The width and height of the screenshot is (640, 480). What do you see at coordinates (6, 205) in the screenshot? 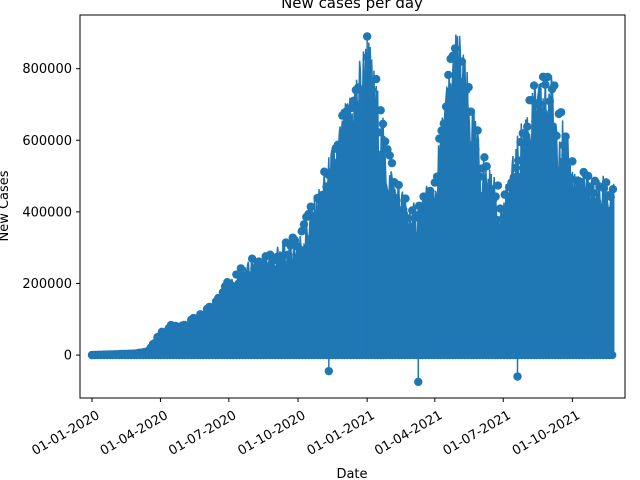
I see `y-axis-title: New Cases` at bounding box center [6, 205].